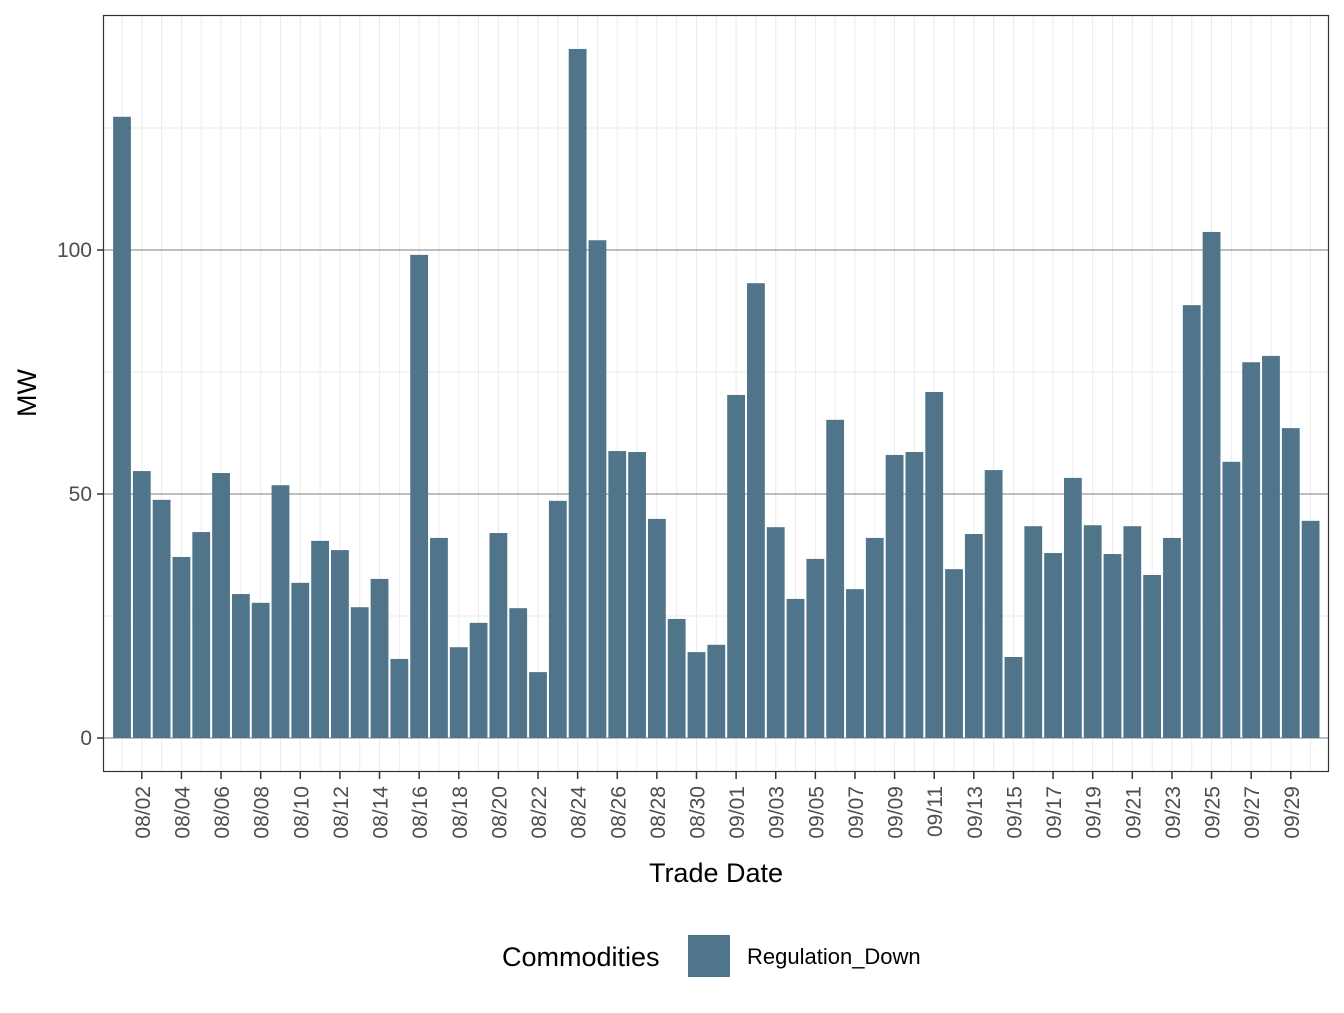 The height and width of the screenshot is (1013, 1344). I want to click on x-axis-title: Trade Date, so click(716, 873).